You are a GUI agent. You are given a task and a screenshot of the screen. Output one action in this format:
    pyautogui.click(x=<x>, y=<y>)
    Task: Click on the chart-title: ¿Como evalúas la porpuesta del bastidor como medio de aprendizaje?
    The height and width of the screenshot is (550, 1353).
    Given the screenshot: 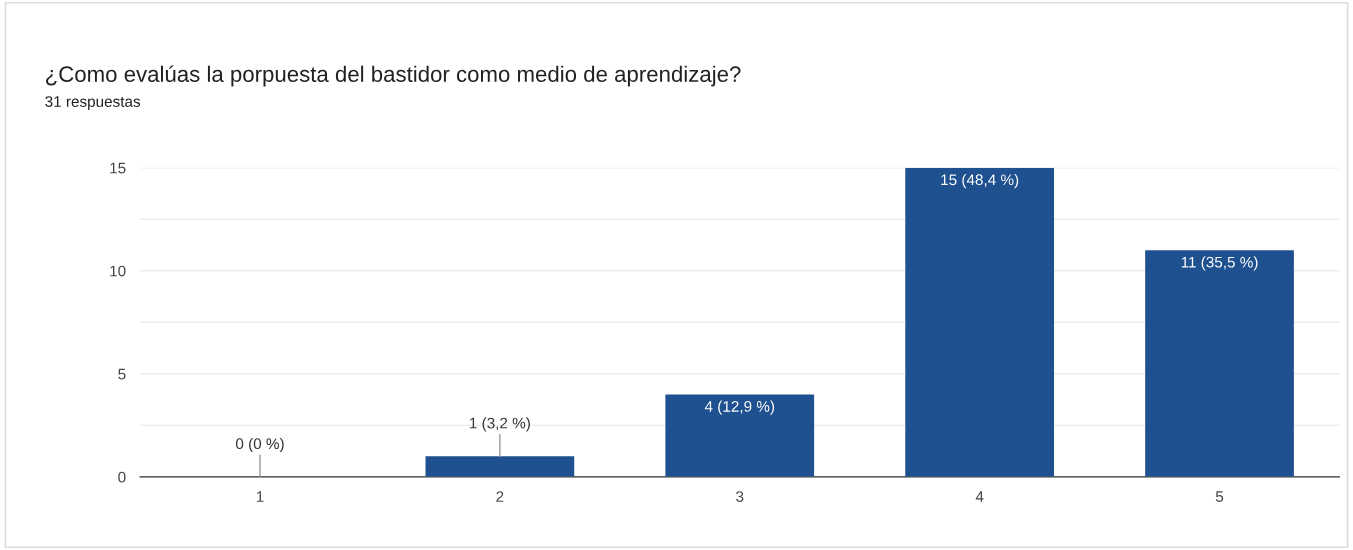 What is the action you would take?
    pyautogui.click(x=393, y=76)
    